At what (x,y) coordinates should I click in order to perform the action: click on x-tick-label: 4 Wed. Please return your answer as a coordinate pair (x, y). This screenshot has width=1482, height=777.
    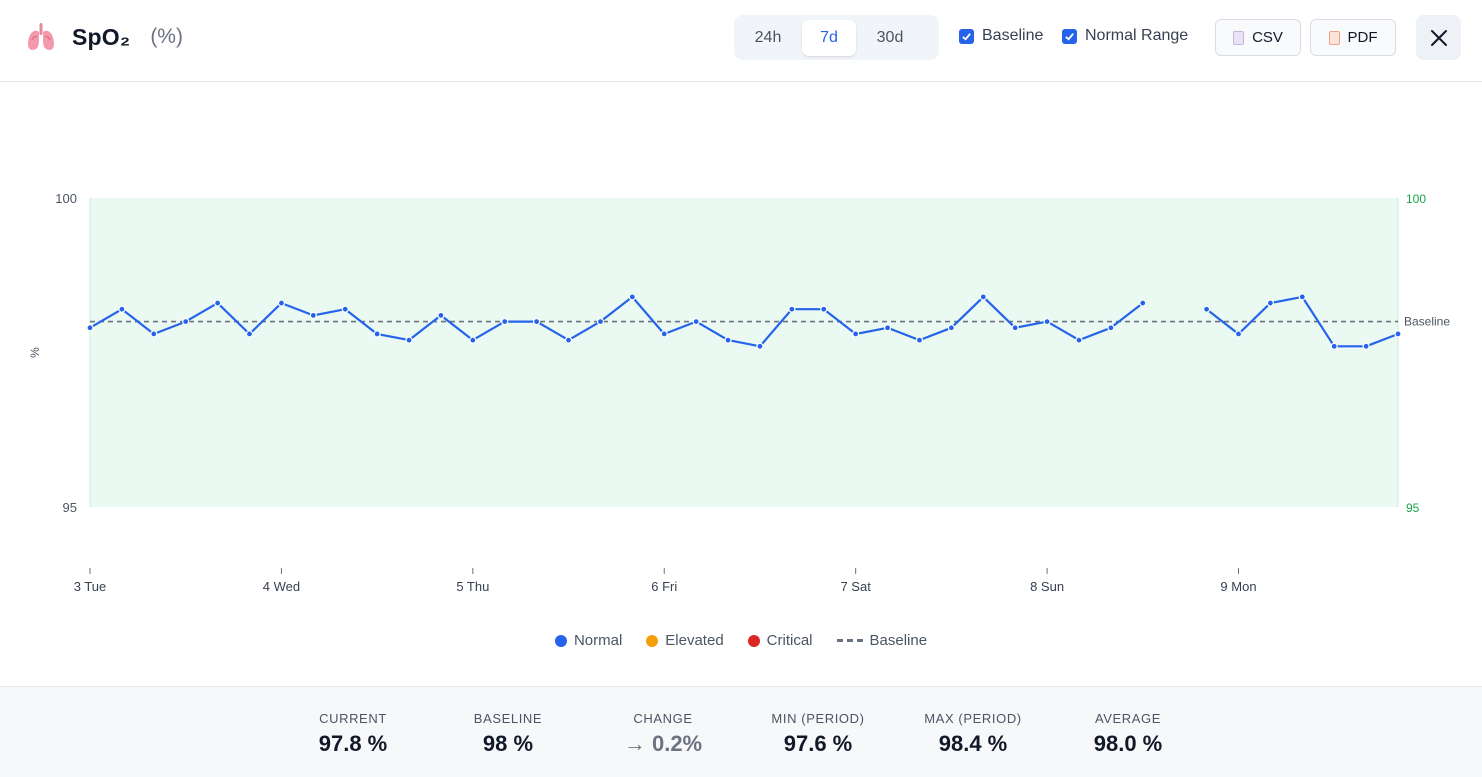
    Looking at the image, I should click on (281, 586).